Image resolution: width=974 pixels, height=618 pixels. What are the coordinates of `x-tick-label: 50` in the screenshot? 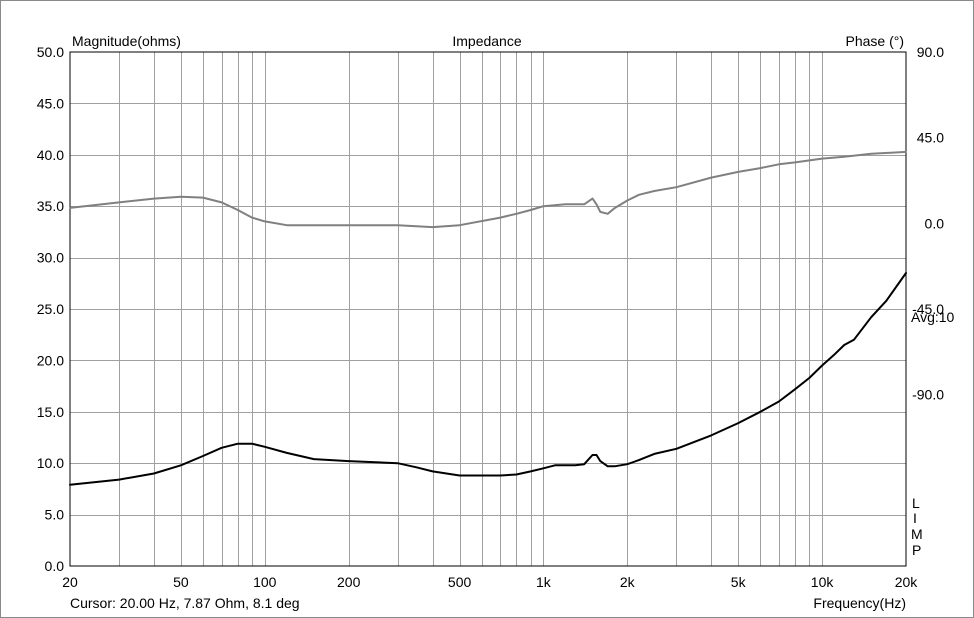 It's located at (181, 582).